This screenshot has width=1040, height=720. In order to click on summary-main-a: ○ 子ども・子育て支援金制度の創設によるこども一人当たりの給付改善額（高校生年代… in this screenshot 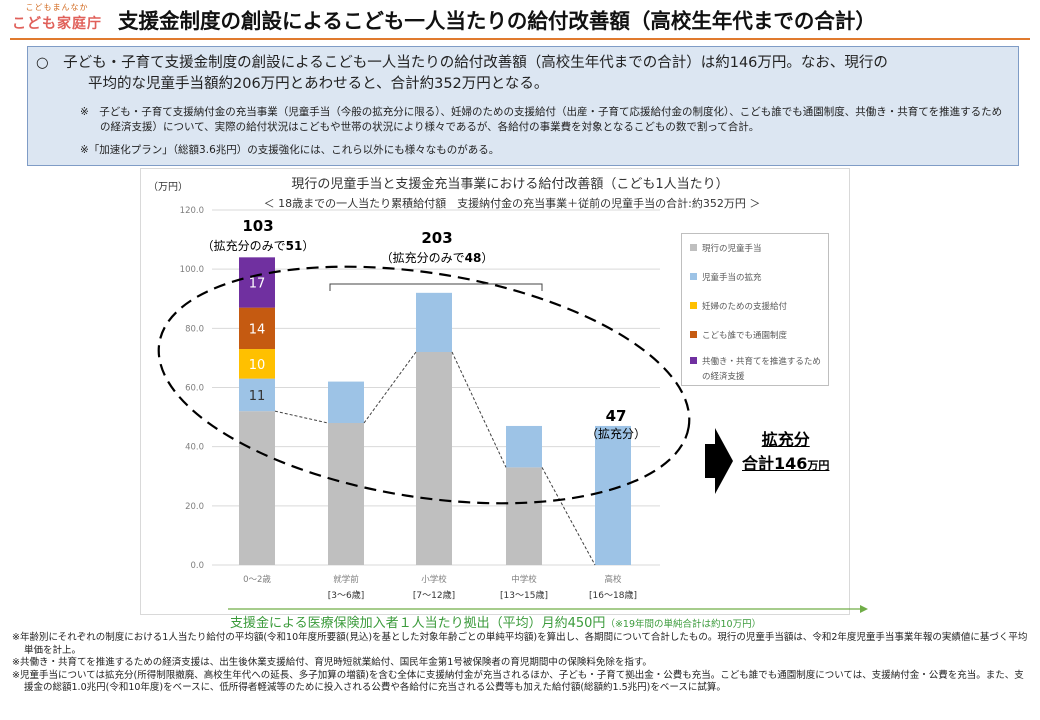, I will do `click(462, 63)`.